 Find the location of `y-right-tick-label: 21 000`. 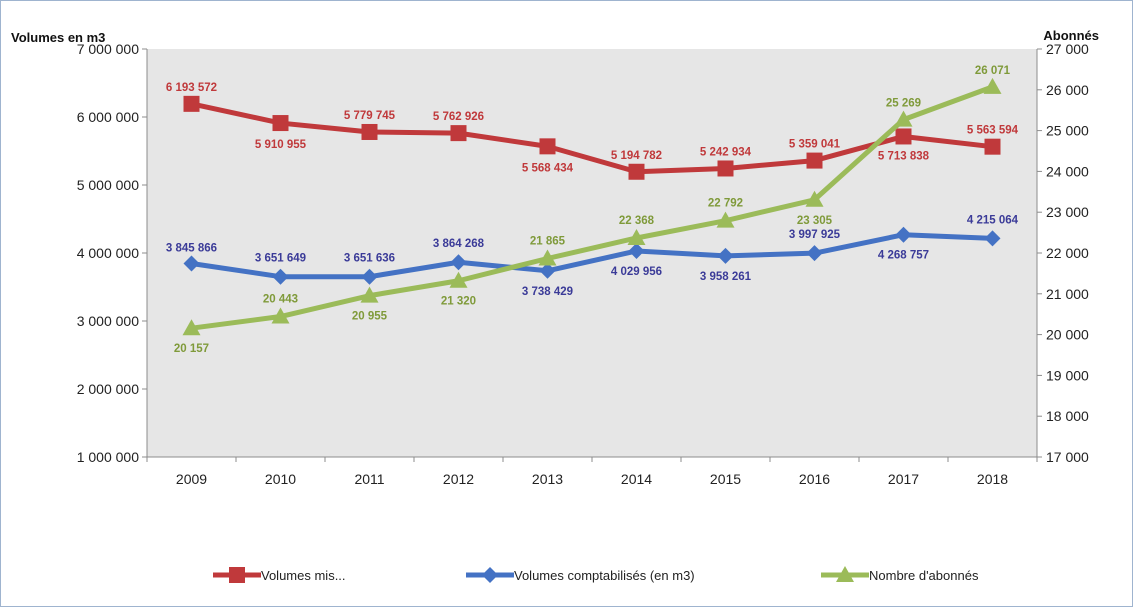

y-right-tick-label: 21 000 is located at coordinates (1067, 294).